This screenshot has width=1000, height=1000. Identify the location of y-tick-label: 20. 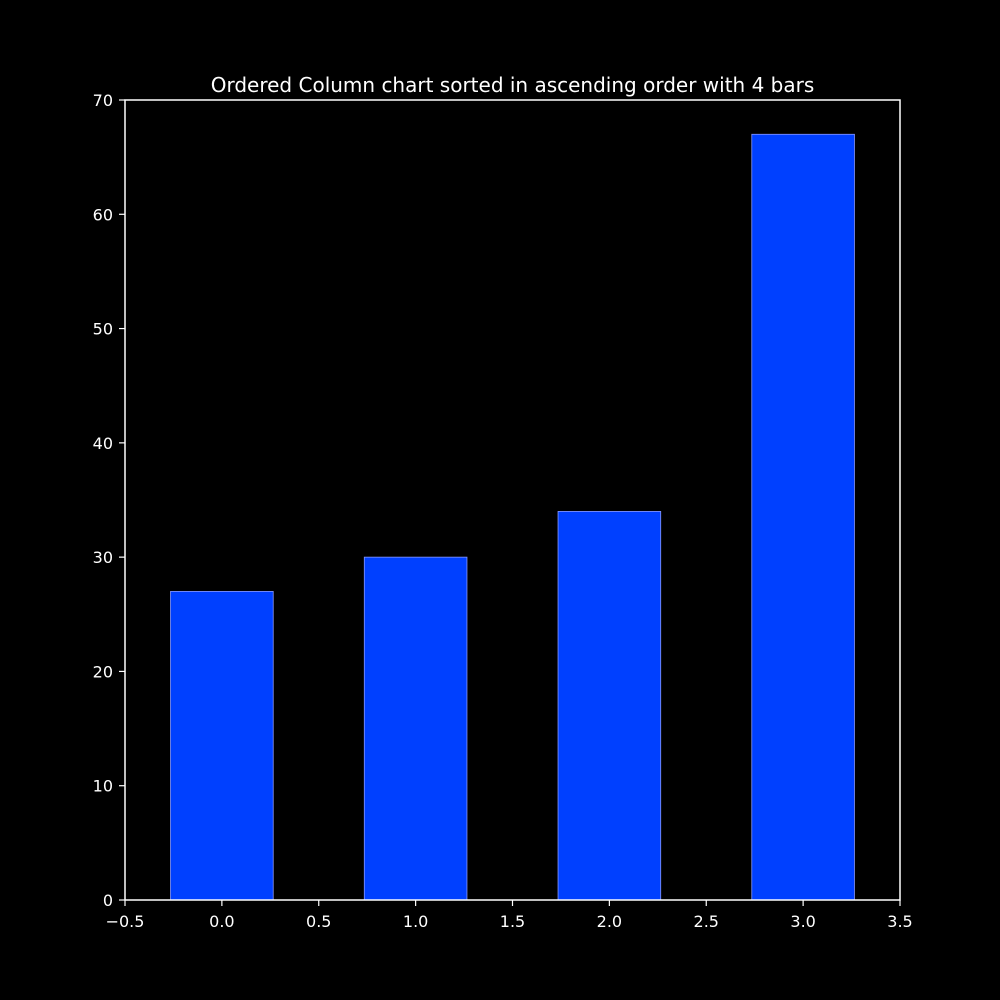
(103, 671).